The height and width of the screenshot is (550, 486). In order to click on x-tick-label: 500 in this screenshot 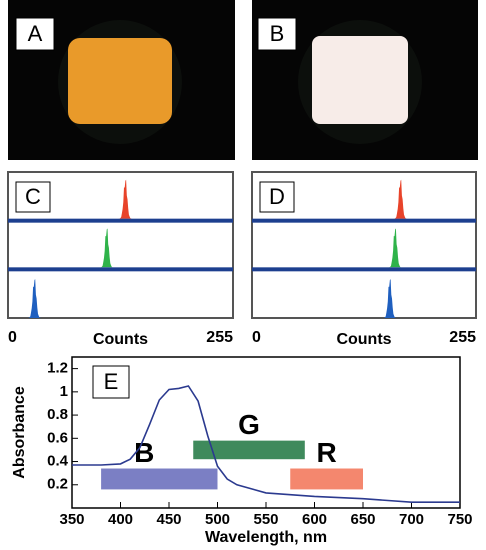, I will do `click(217, 519)`.